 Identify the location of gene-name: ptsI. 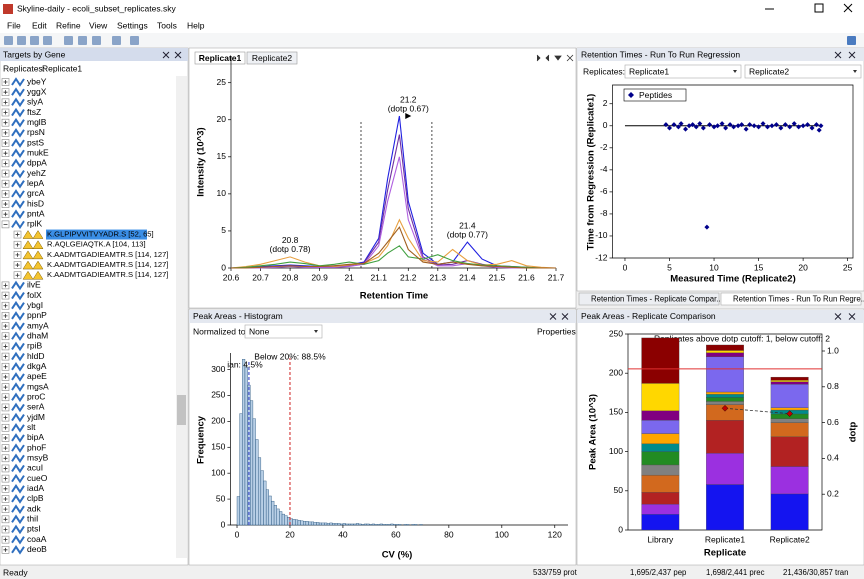
(34, 529).